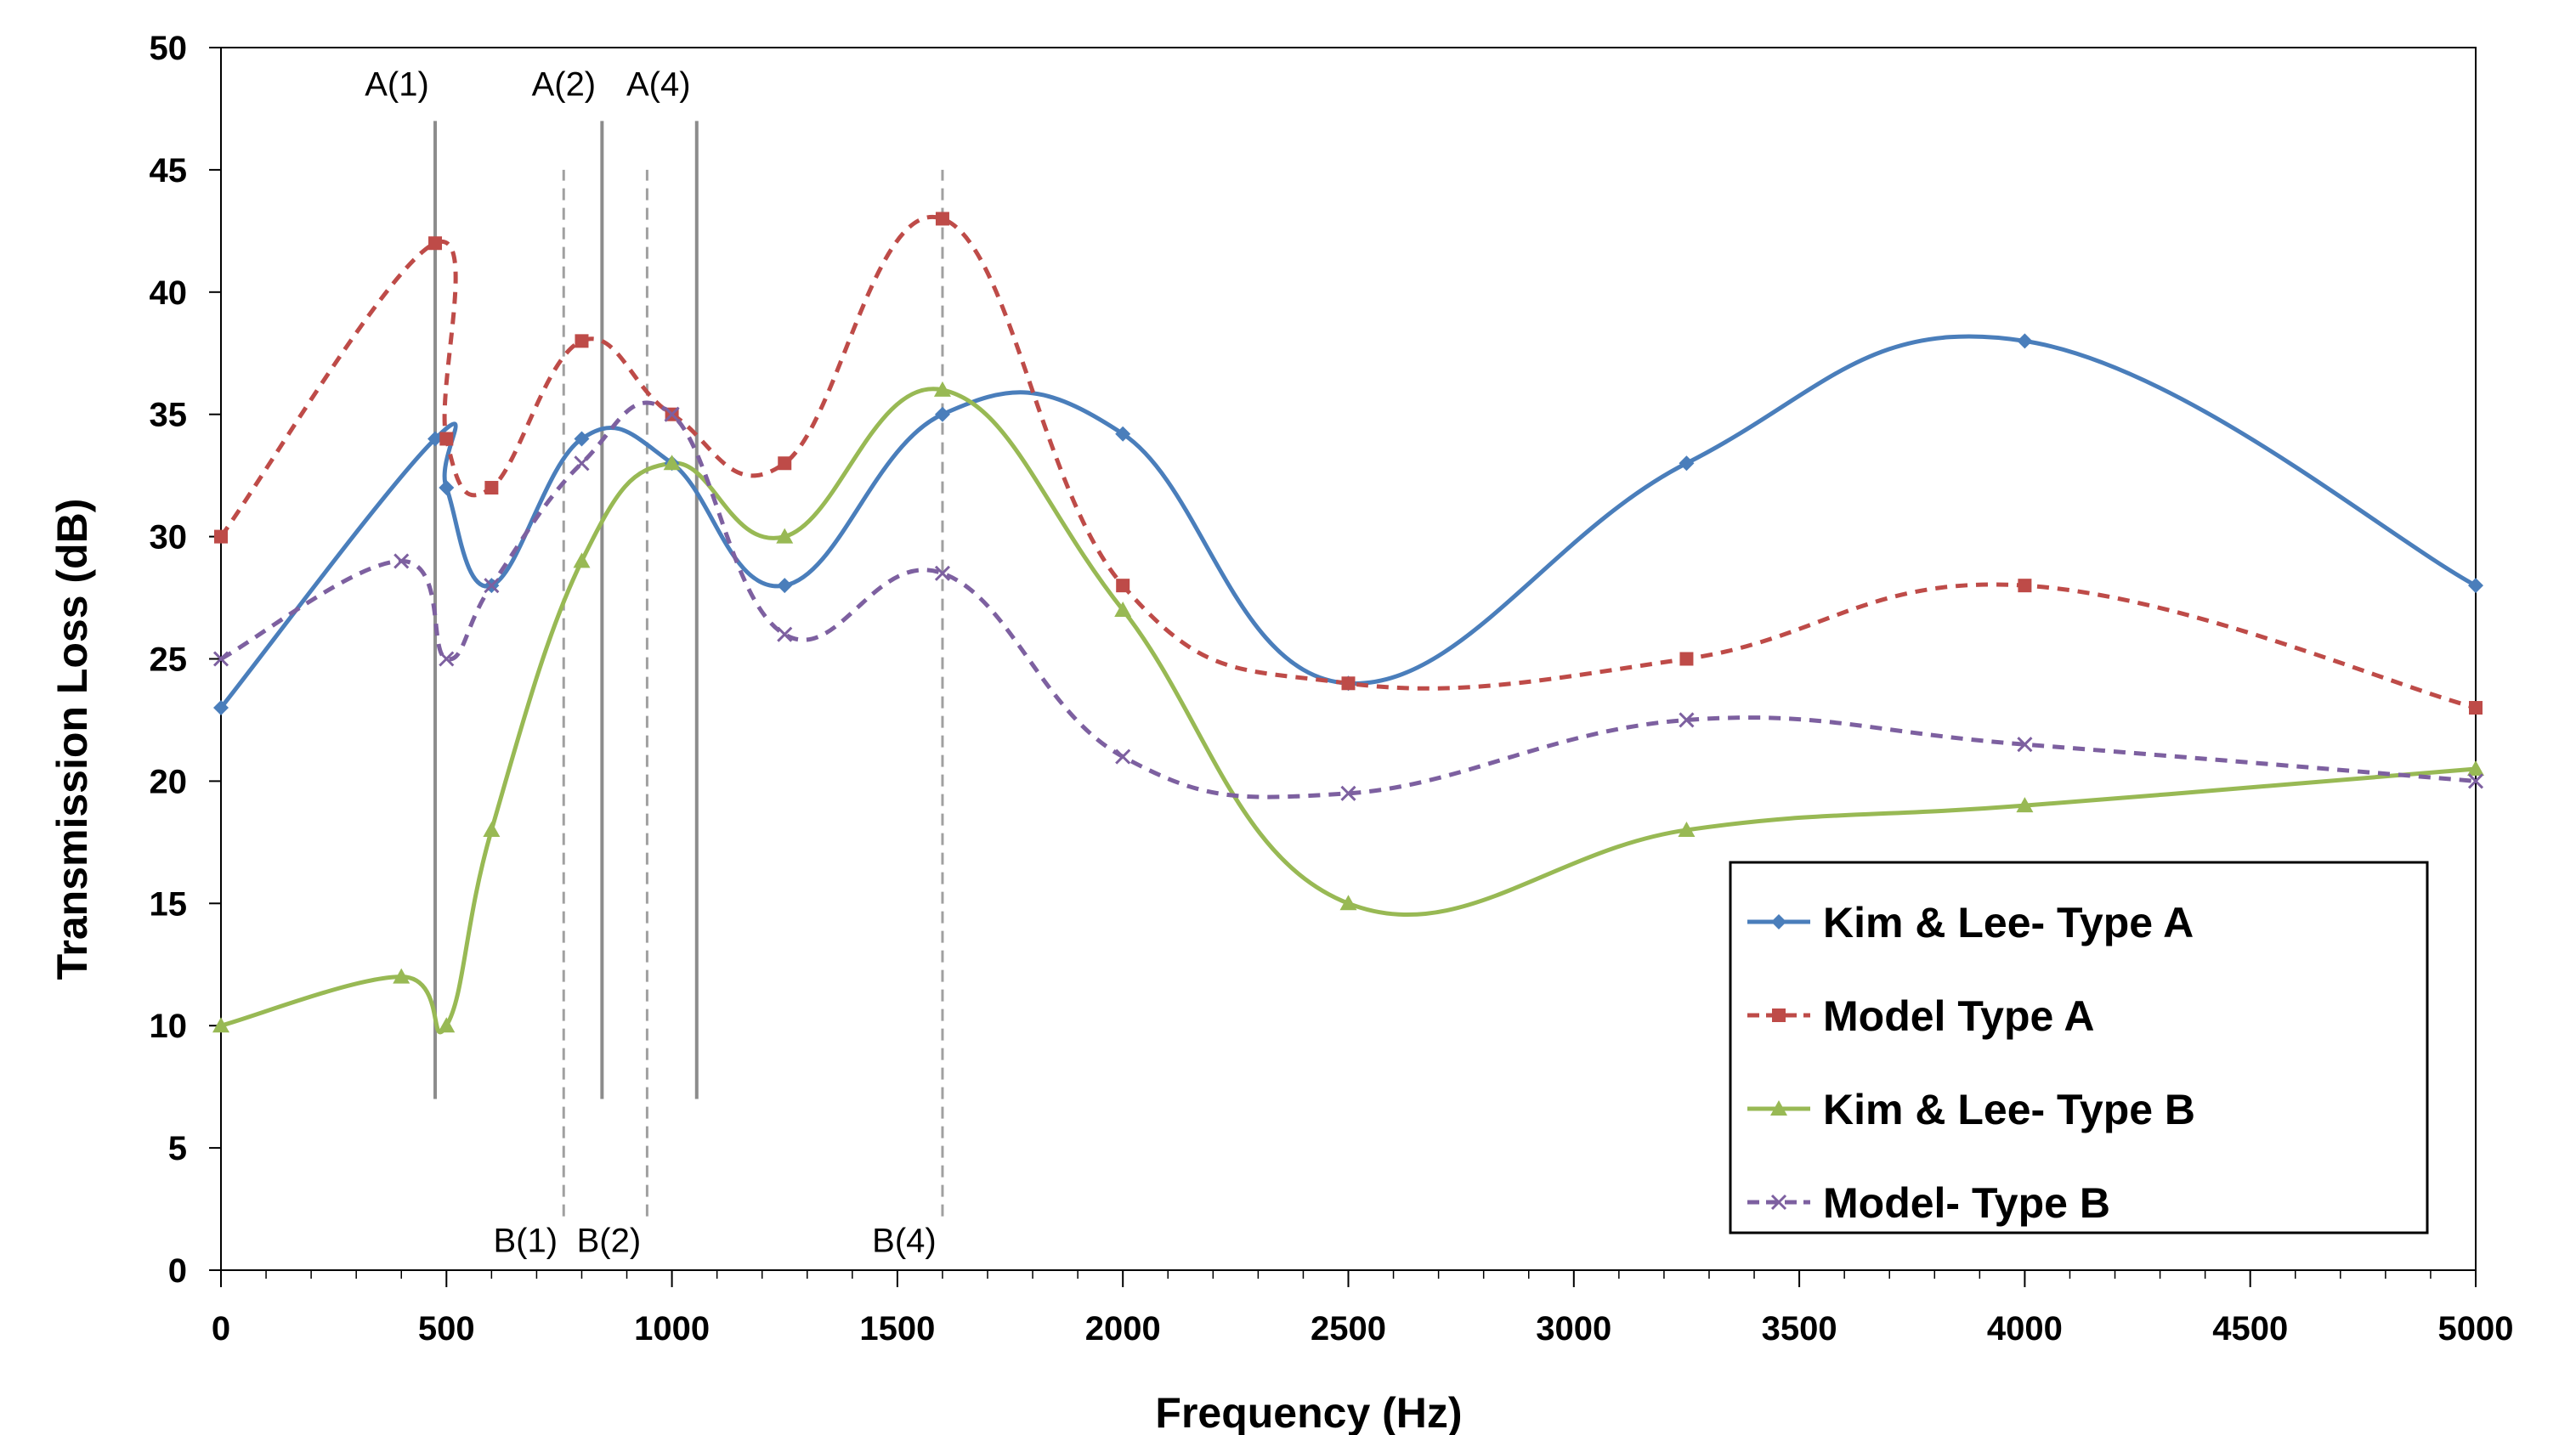  What do you see at coordinates (1966, 1203) in the screenshot?
I see `legend-label-4: Model- Type B` at bounding box center [1966, 1203].